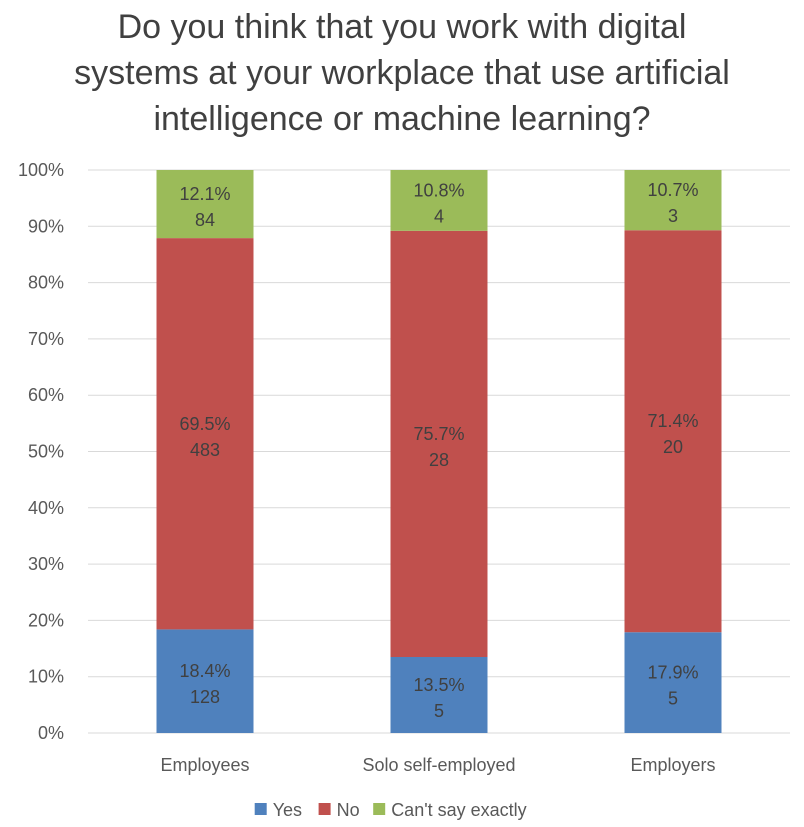  What do you see at coordinates (46, 395) in the screenshot?
I see `y-tick-label: 60%` at bounding box center [46, 395].